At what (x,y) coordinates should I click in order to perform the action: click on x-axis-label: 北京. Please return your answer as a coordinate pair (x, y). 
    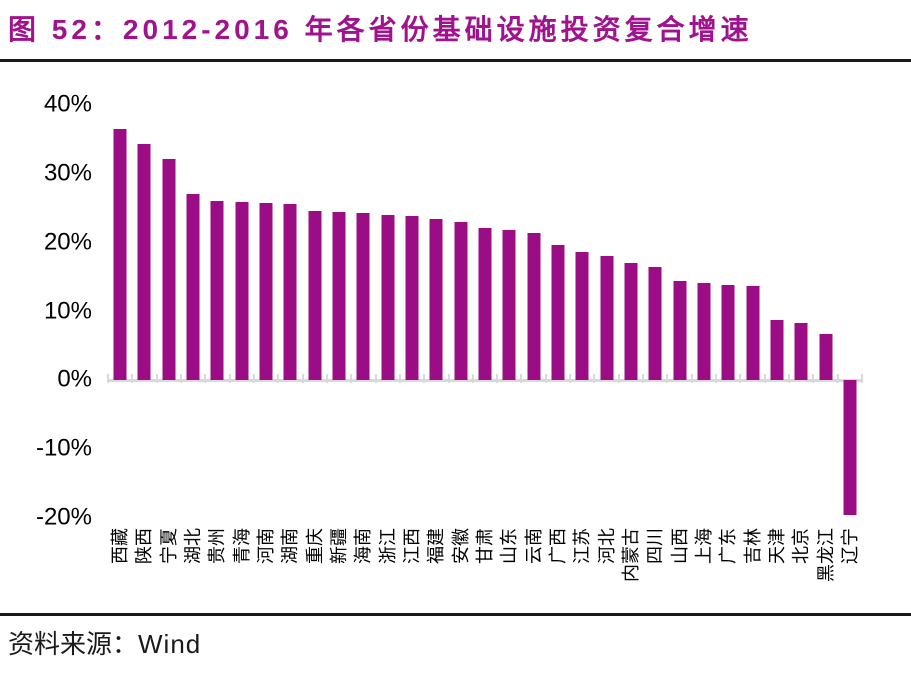
    Looking at the image, I should click on (801, 546).